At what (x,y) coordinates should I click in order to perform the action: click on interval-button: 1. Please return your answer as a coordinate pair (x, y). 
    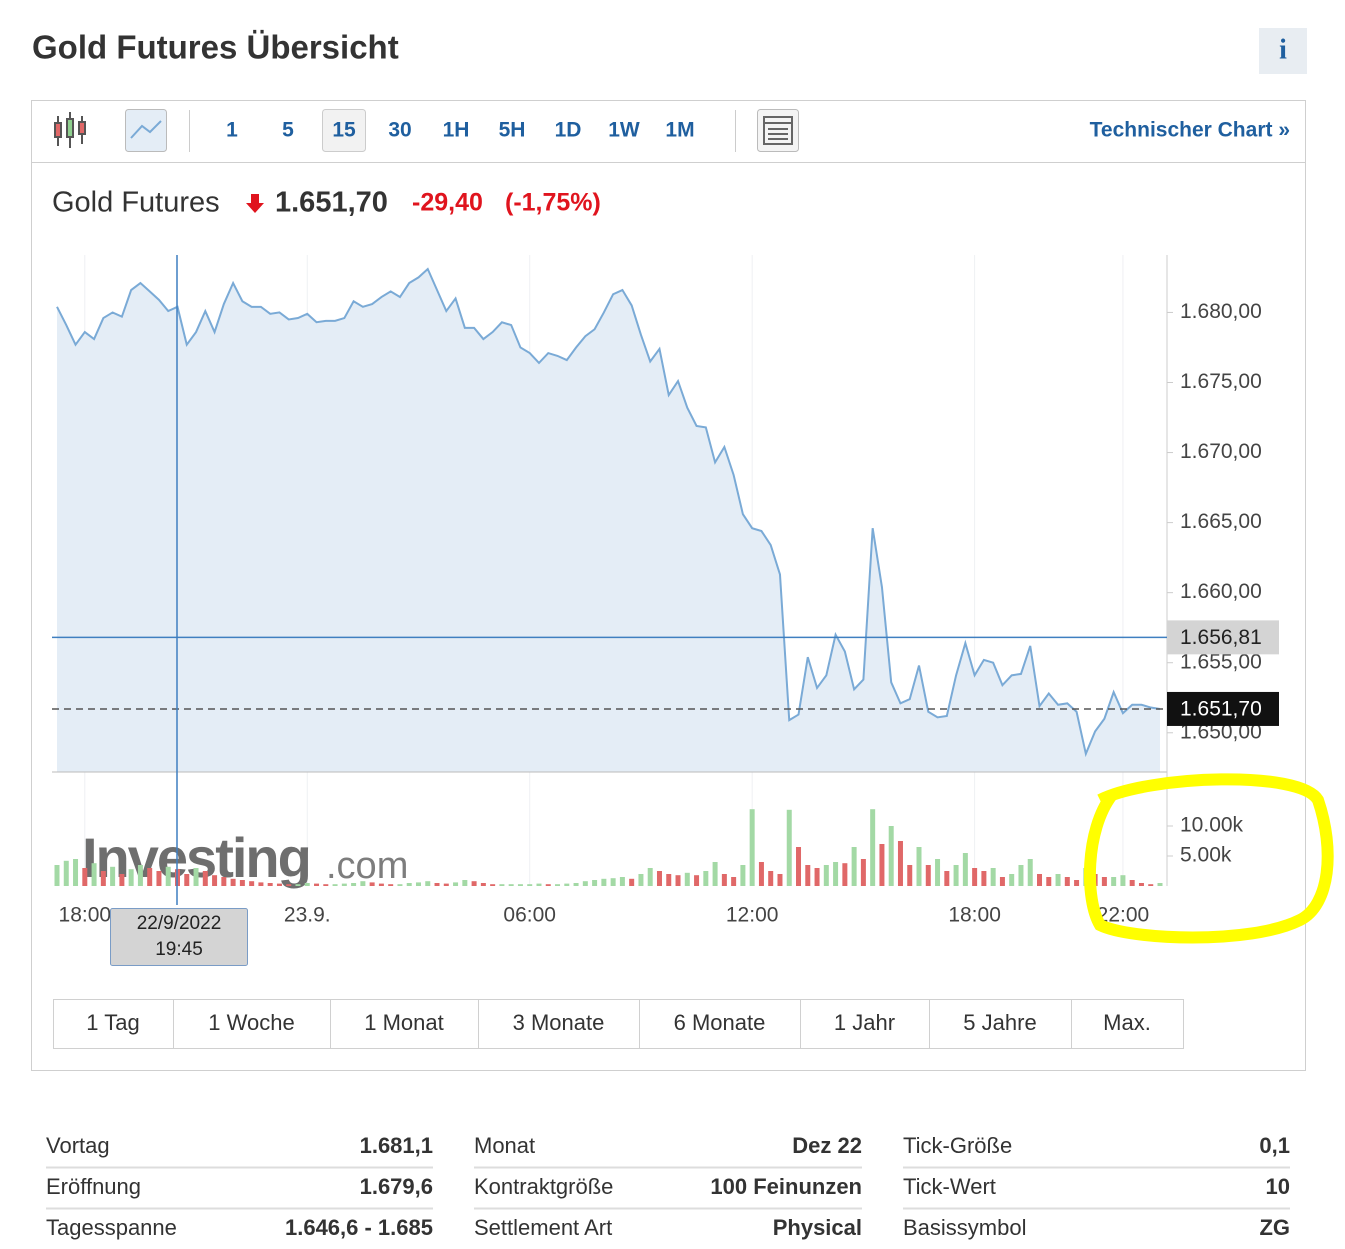
    Looking at the image, I should click on (232, 130).